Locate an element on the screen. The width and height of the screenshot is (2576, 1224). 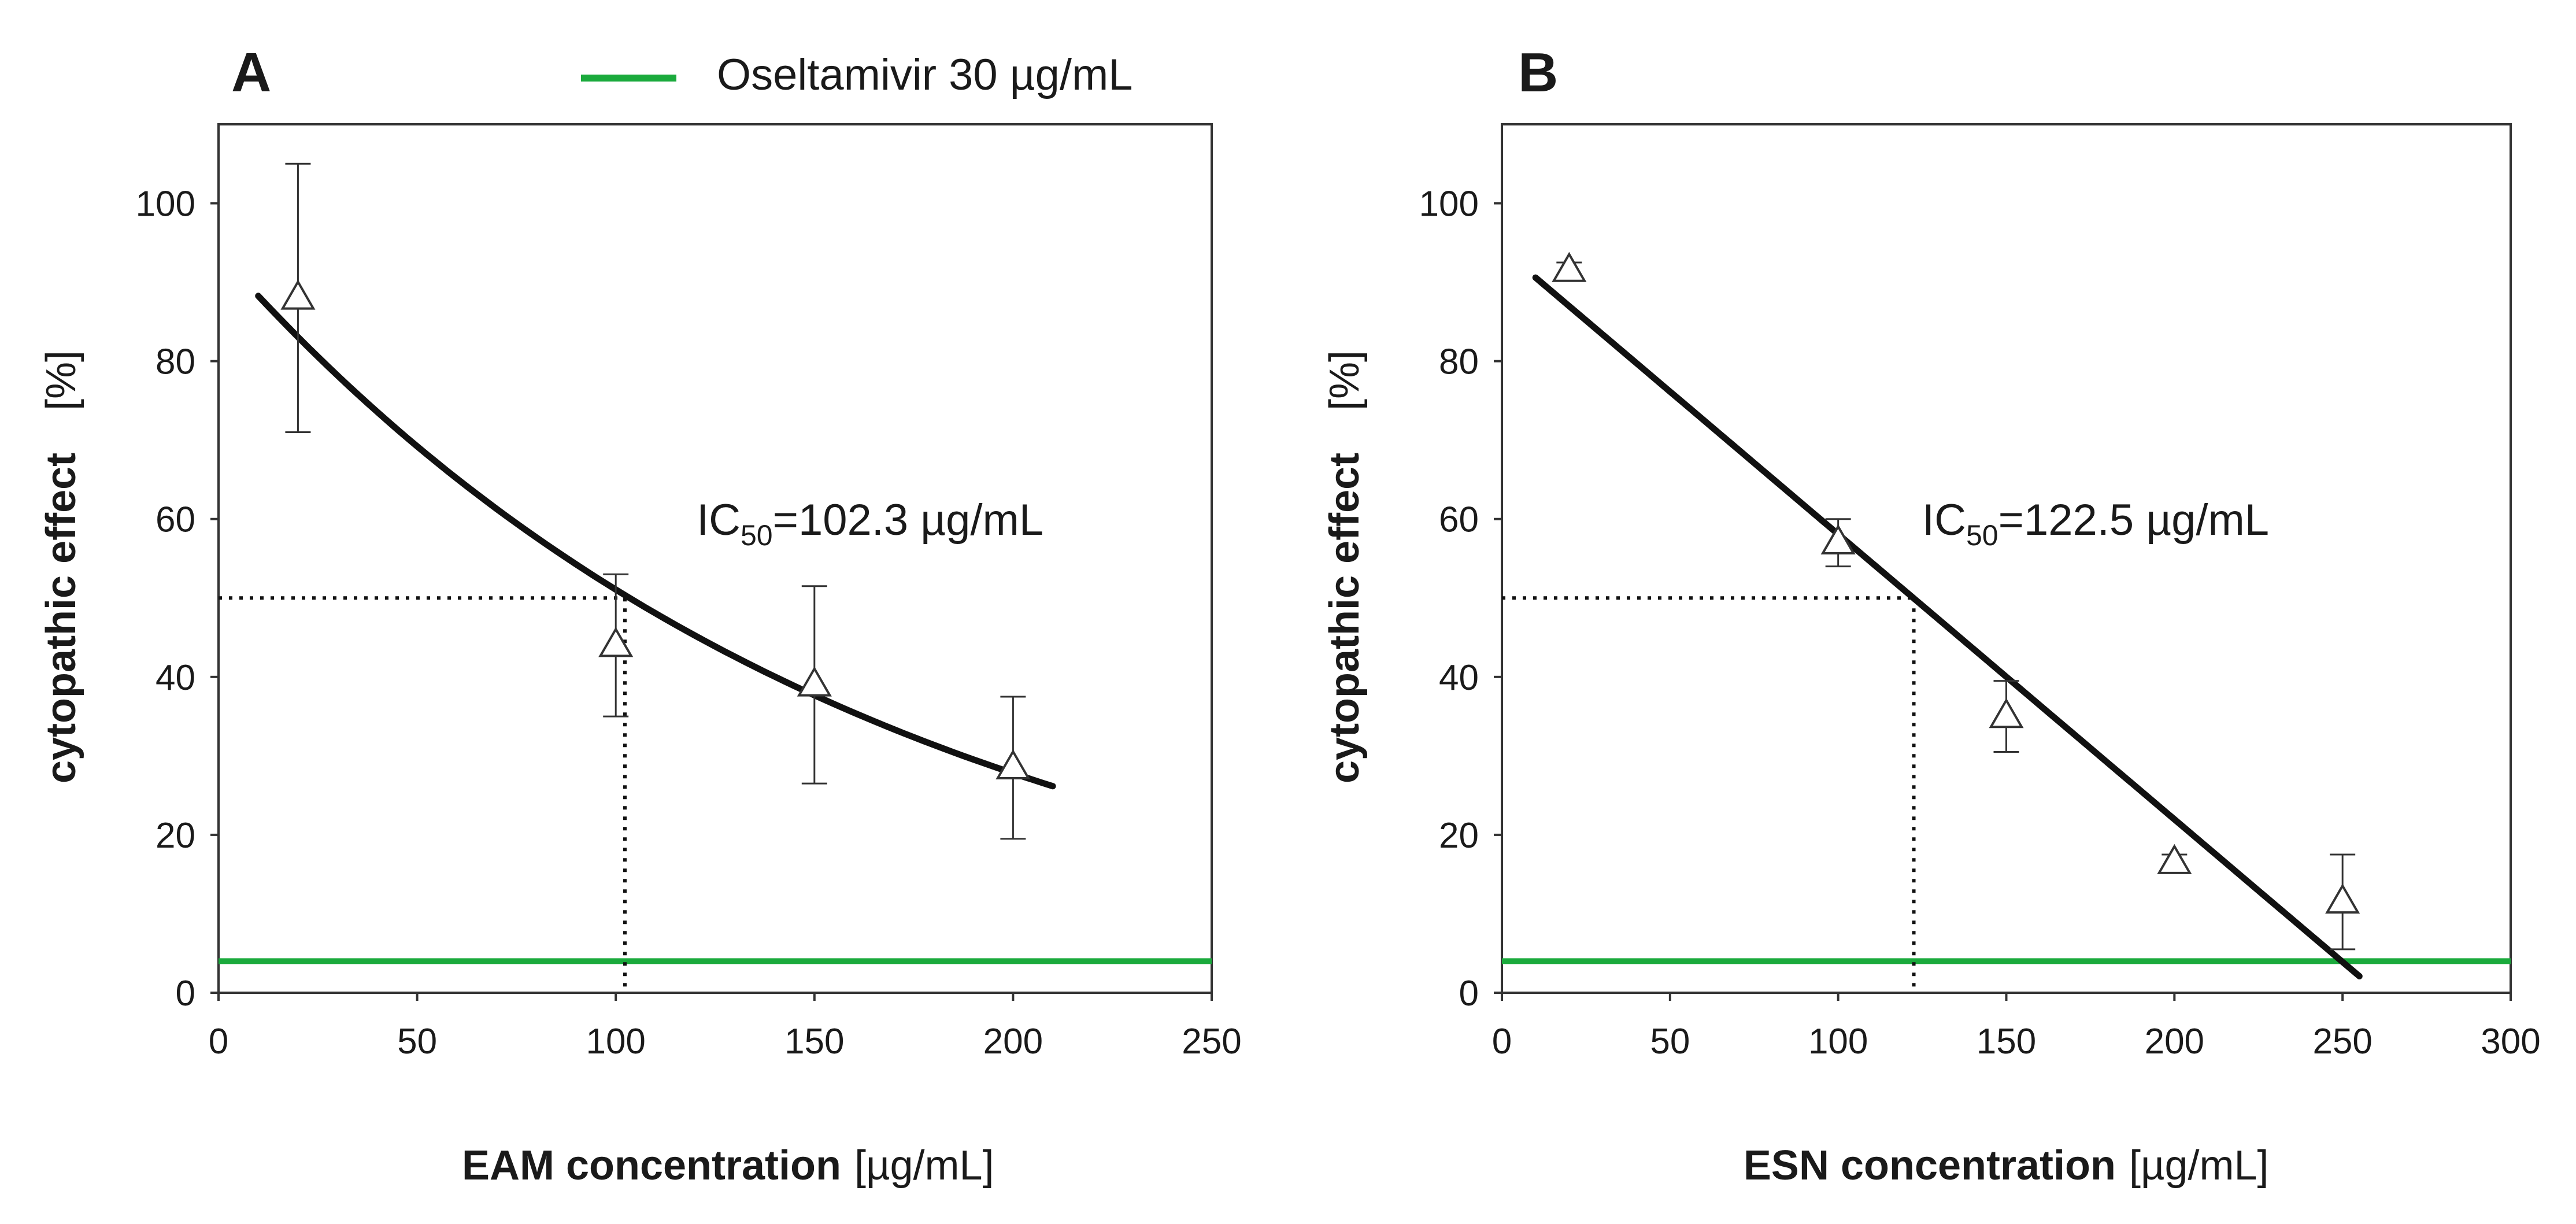
panel-b-y-tick-label: 60 is located at coordinates (1459, 520).